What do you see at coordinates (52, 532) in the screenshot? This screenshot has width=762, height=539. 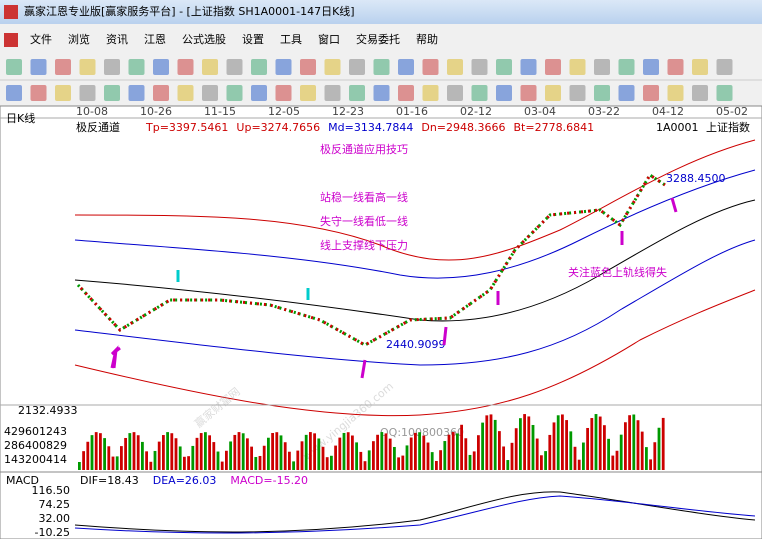 I see `macd-tick: -10.25` at bounding box center [52, 532].